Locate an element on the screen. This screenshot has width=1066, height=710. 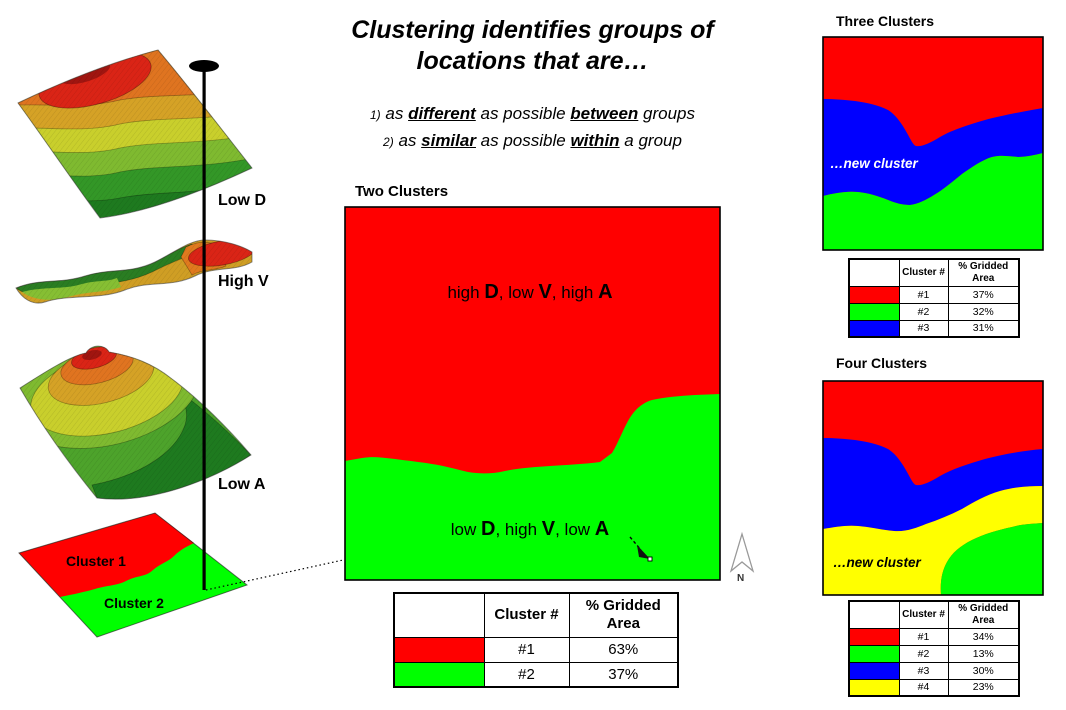
mini-map-cluster2-label: Cluster 2 is located at coordinates (134, 603).